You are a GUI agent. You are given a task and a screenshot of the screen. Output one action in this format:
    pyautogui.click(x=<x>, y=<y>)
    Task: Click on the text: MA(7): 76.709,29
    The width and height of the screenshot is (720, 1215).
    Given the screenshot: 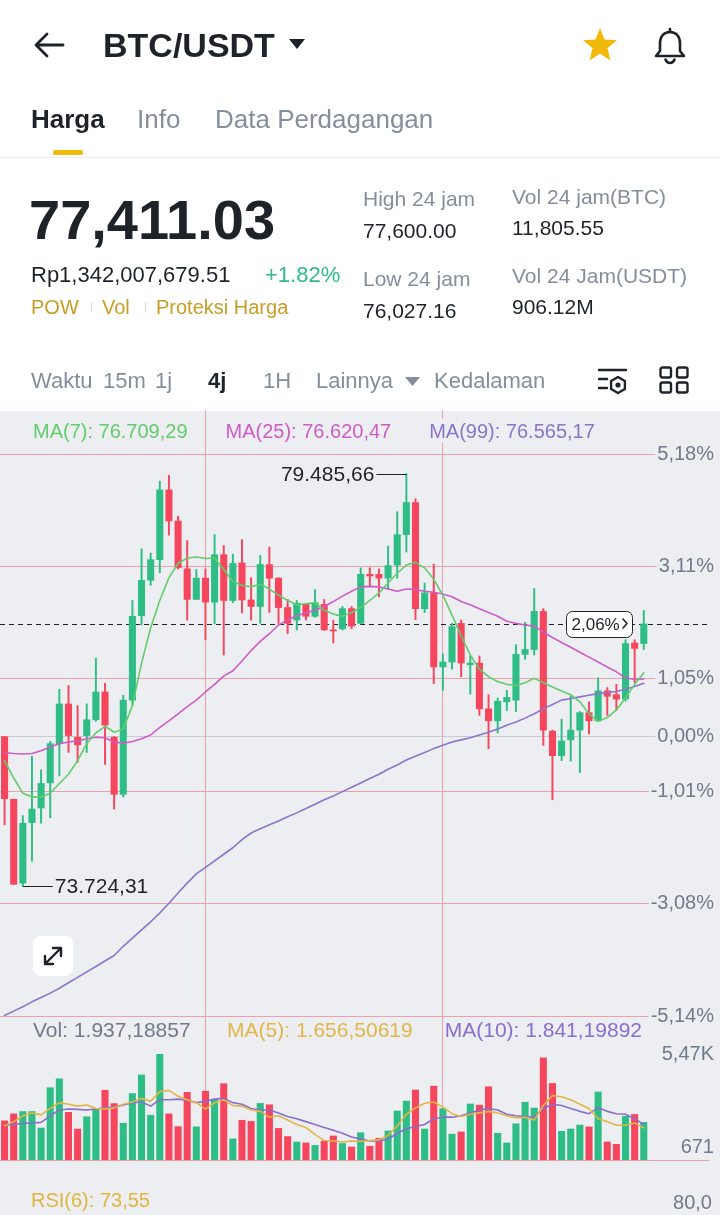 What is the action you would take?
    pyautogui.click(x=110, y=431)
    